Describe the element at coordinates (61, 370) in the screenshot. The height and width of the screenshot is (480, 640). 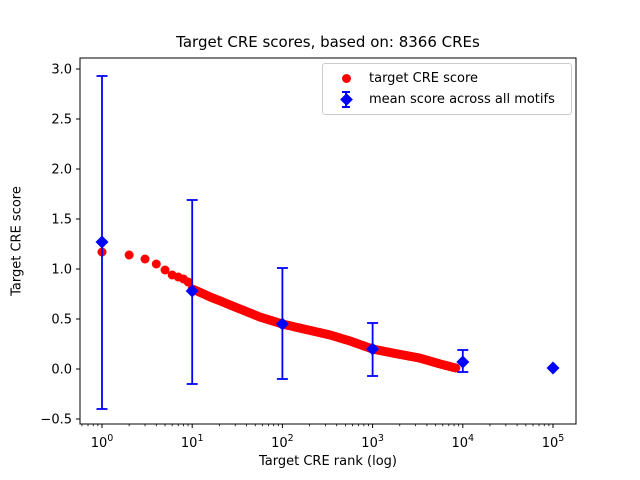
I see `y-tick-label: 0.0` at that location.